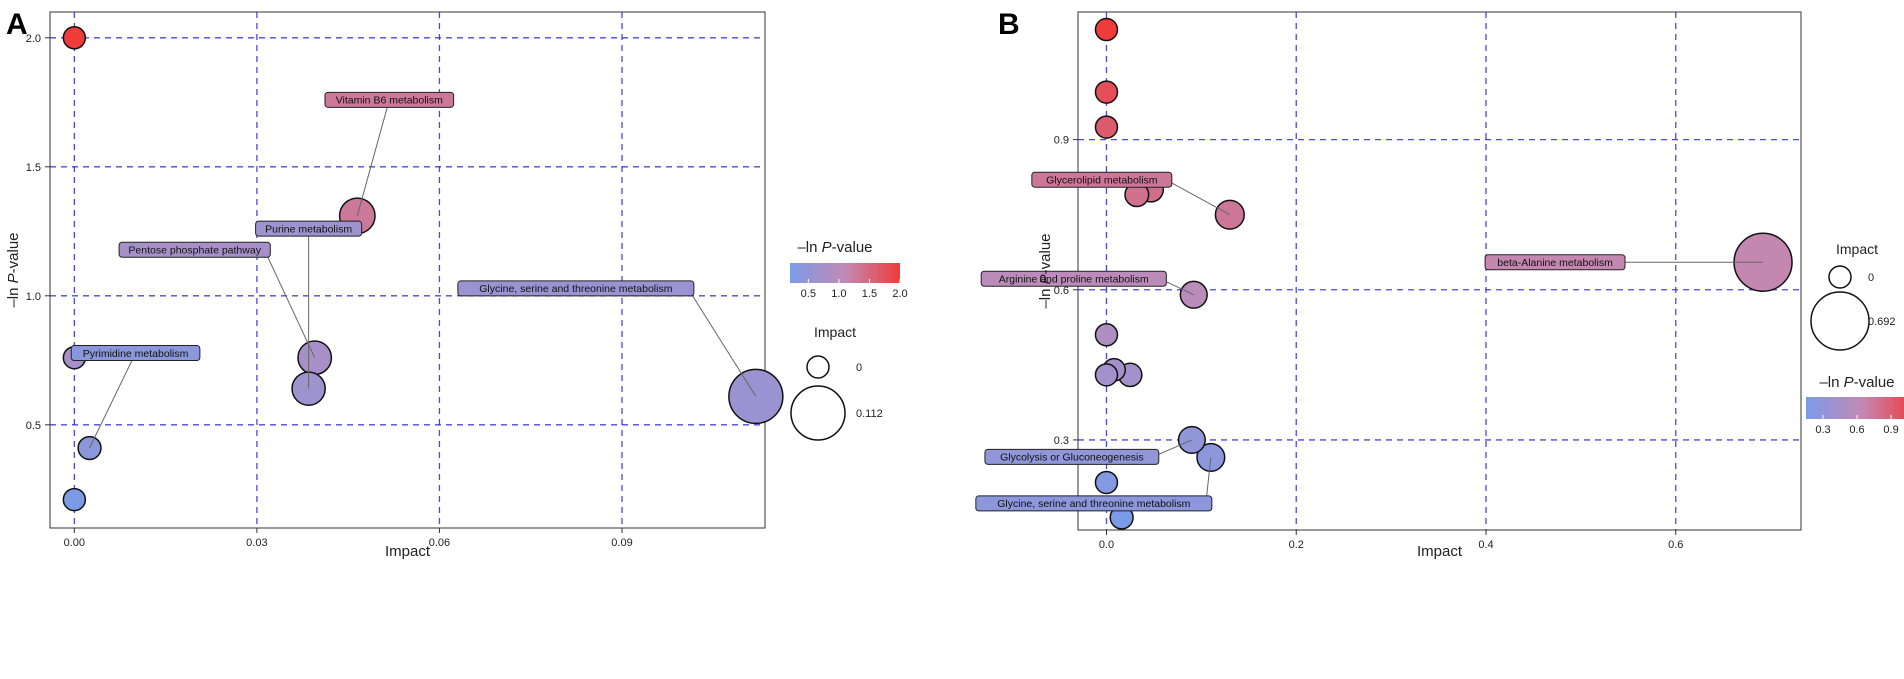  What do you see at coordinates (389, 101) in the screenshot?
I see `point-label: Vitamin B6 metabolism` at bounding box center [389, 101].